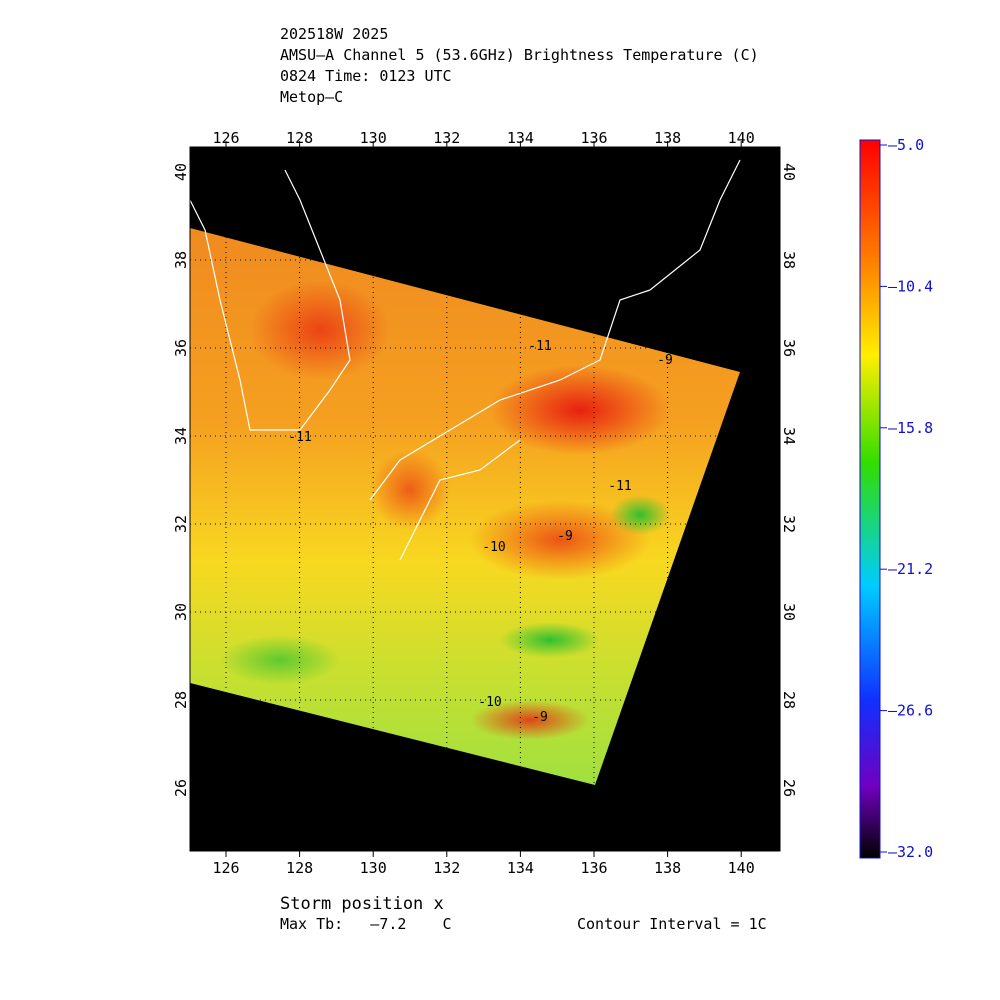 Image resolution: width=1000 pixels, height=1000 pixels. Describe the element at coordinates (741, 138) in the screenshot. I see `lon-label-top: 140` at that location.